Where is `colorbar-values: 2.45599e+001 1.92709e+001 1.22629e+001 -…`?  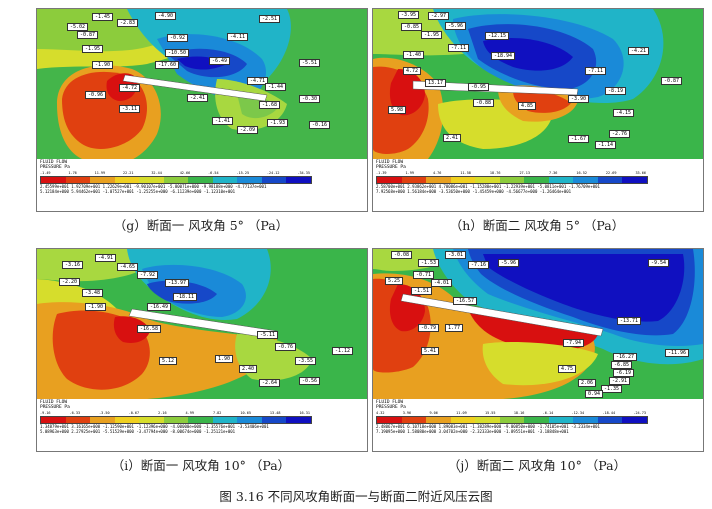 colorbar-values: 2.45599e+001 1.92709e+001 1.22629e+001 -… is located at coordinates (153, 189).